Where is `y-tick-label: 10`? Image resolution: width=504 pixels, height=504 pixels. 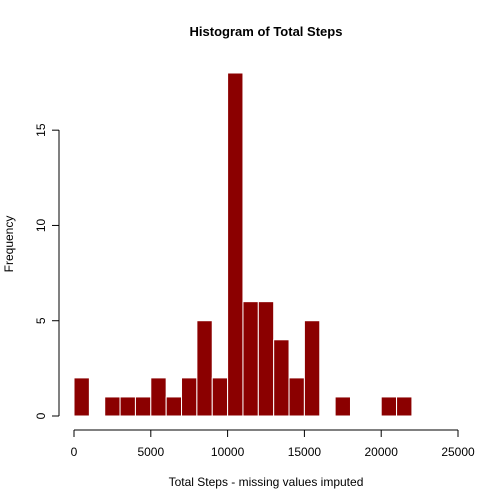
y-tick-label: 10 is located at coordinates (41, 225).